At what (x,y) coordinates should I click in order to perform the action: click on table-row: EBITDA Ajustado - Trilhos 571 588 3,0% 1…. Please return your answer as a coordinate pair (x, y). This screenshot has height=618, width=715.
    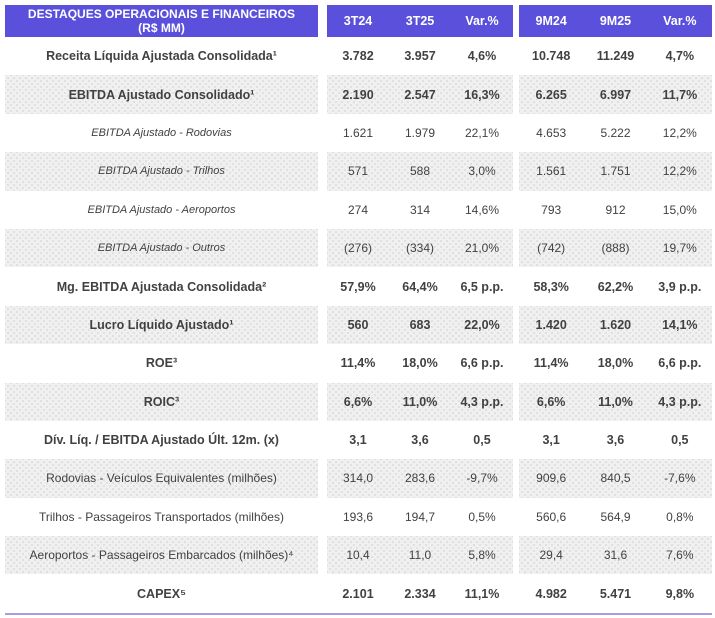
    Looking at the image, I should click on (358, 171).